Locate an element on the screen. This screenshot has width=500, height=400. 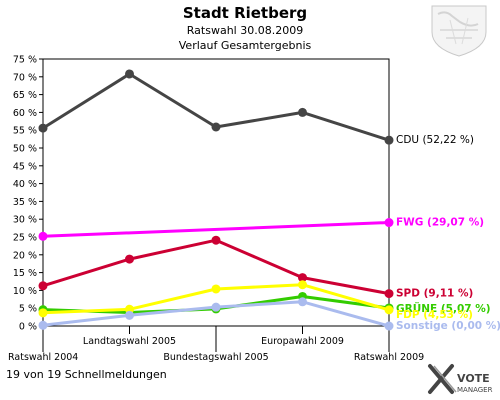
logo-manager: MANAGER is located at coordinates (475, 390).